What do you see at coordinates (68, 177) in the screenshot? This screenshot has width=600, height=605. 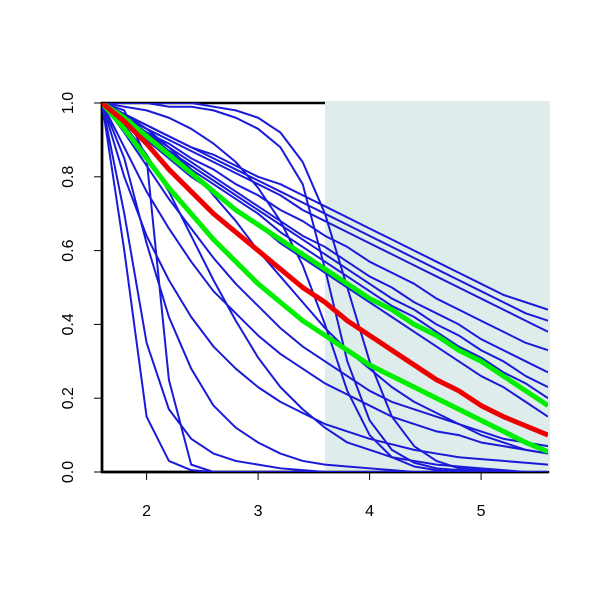 I see `y-tick-label: 0.8` at bounding box center [68, 177].